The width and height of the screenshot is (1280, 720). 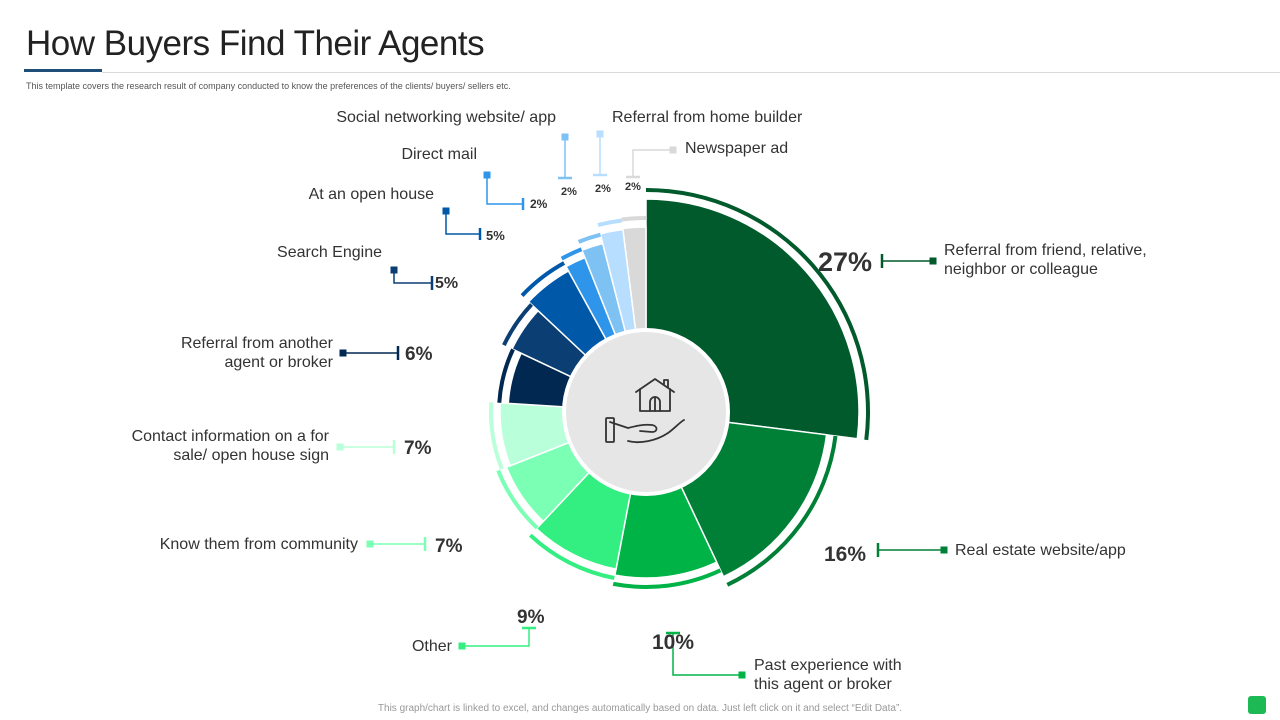 I want to click on leader-referral-from-friend-relative-neighbor-or-colleague, so click(x=908, y=261).